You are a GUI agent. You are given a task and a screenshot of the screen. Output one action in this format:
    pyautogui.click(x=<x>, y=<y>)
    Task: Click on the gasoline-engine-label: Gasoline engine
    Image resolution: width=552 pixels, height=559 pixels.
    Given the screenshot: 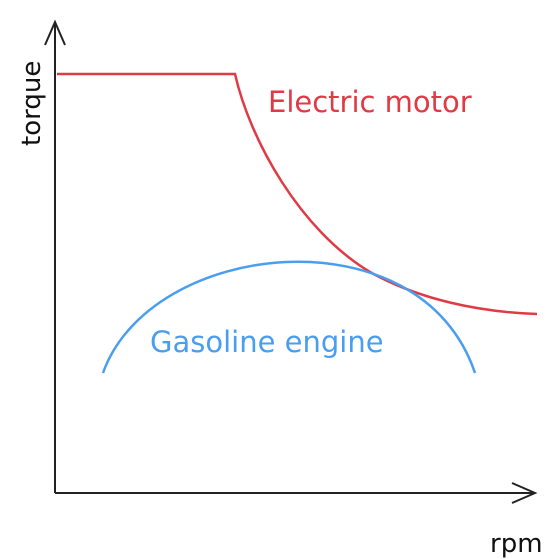 What is the action you would take?
    pyautogui.click(x=267, y=342)
    